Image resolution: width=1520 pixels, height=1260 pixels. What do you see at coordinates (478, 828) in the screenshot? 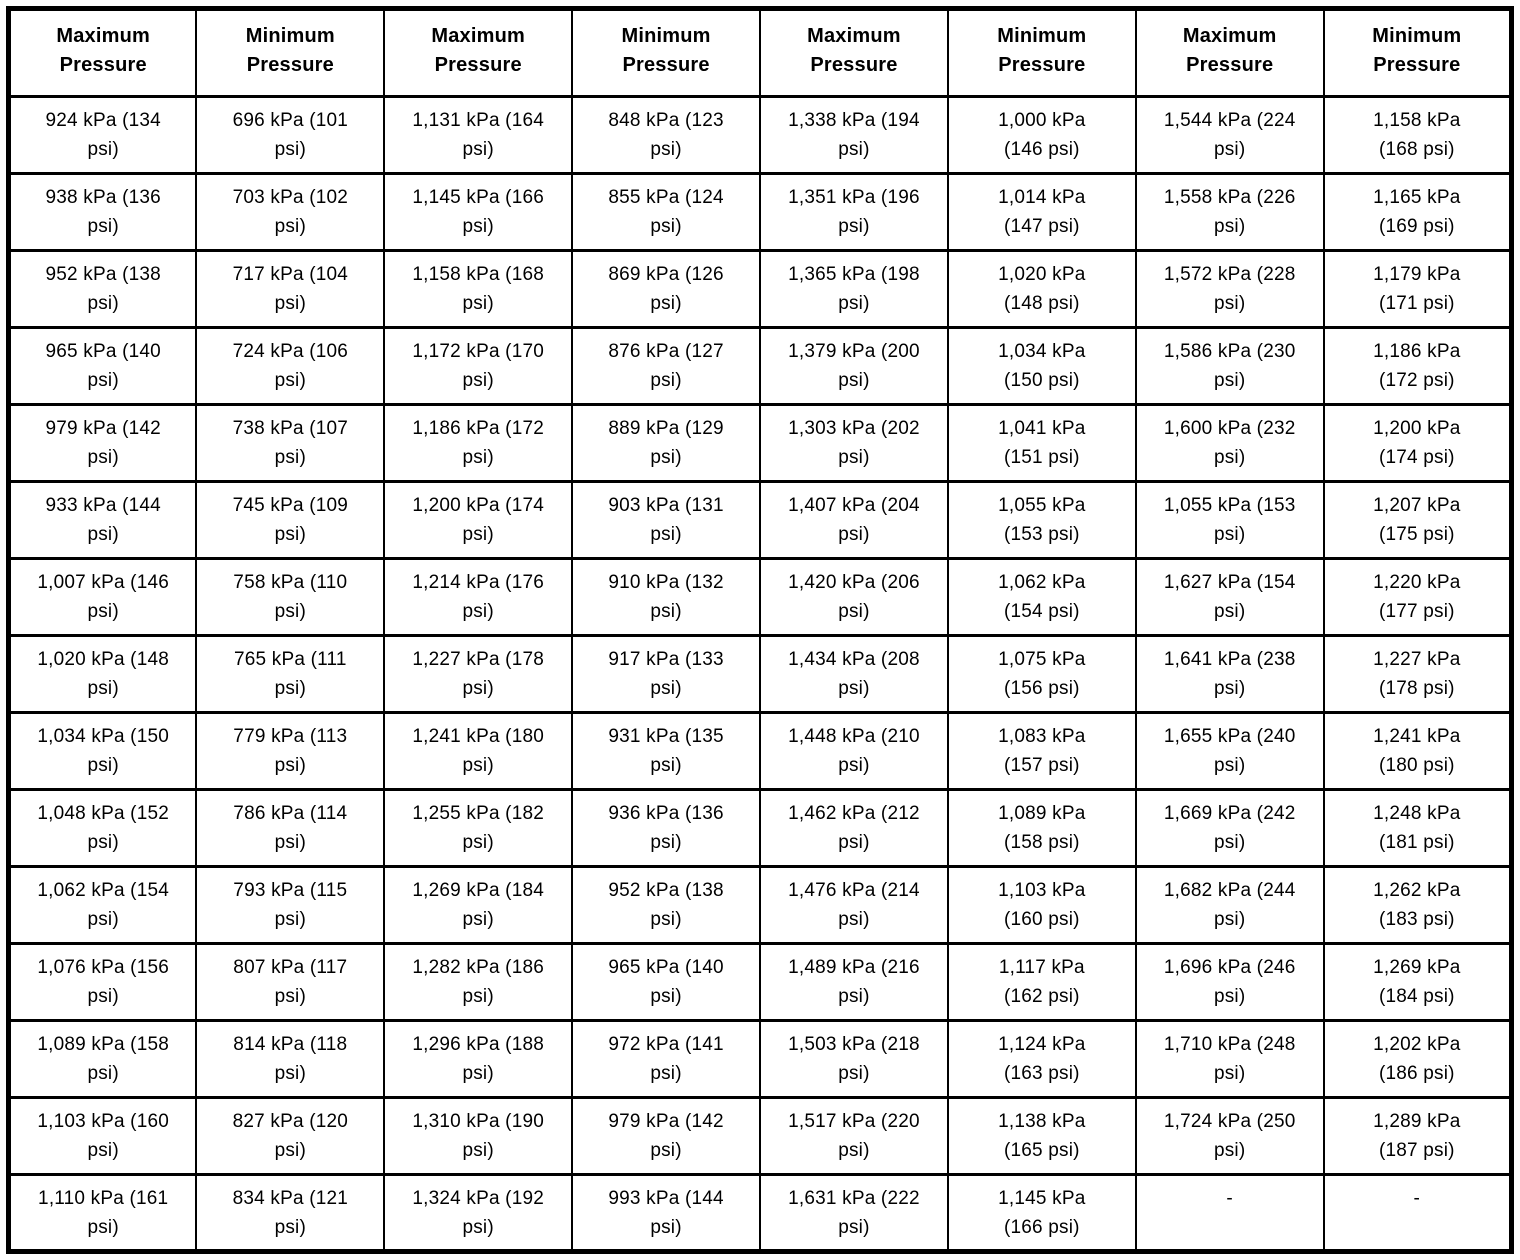
I see `pressure-cell: 1,255 kPa (182 psi)` at bounding box center [478, 828].